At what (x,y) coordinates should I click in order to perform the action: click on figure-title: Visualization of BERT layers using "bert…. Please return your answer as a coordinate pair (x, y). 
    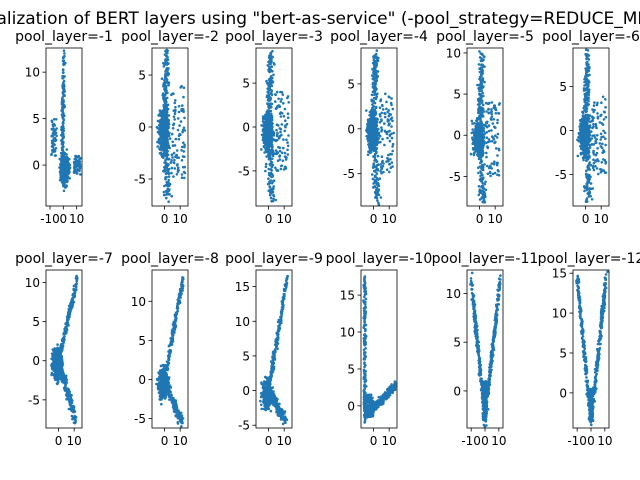
    Looking at the image, I should click on (320, 19).